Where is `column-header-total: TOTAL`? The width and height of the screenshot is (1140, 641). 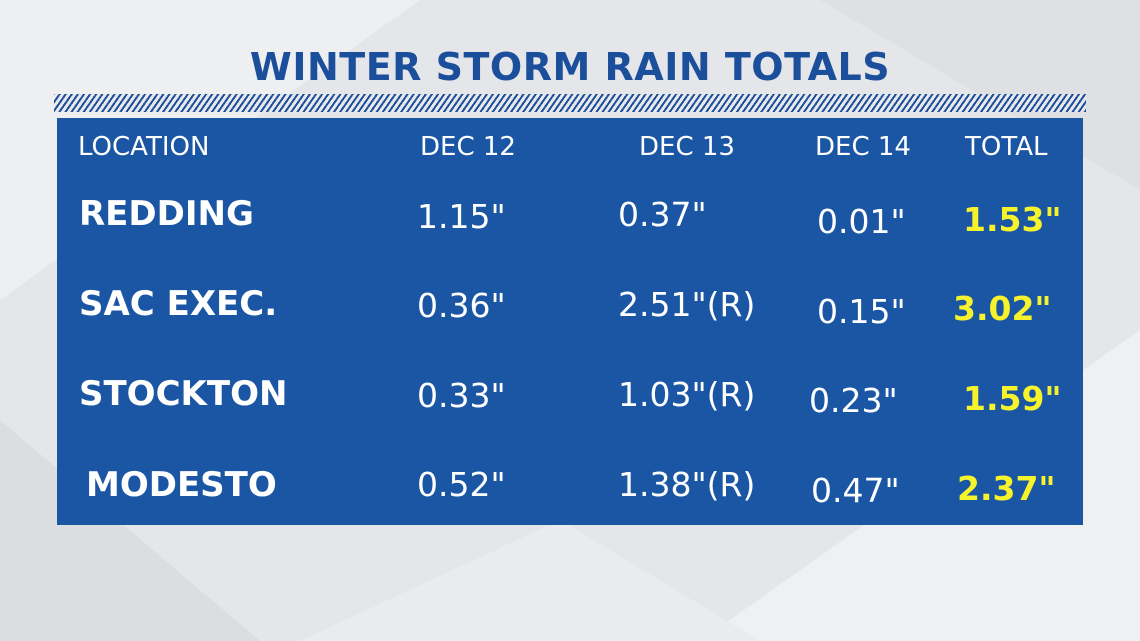 column-header-total: TOTAL is located at coordinates (1006, 147).